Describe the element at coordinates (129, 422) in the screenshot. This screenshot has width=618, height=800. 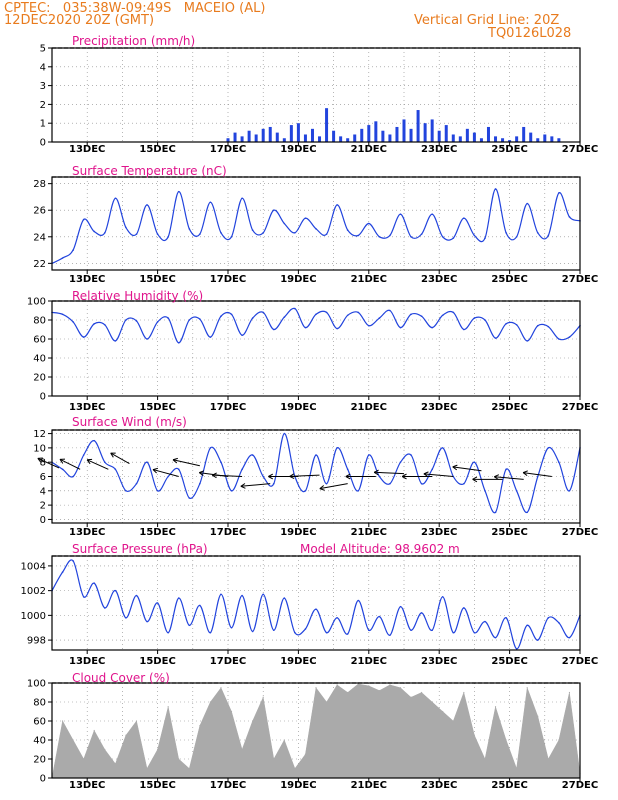
I see `wind-title: Surface Wind (m/s)` at that location.